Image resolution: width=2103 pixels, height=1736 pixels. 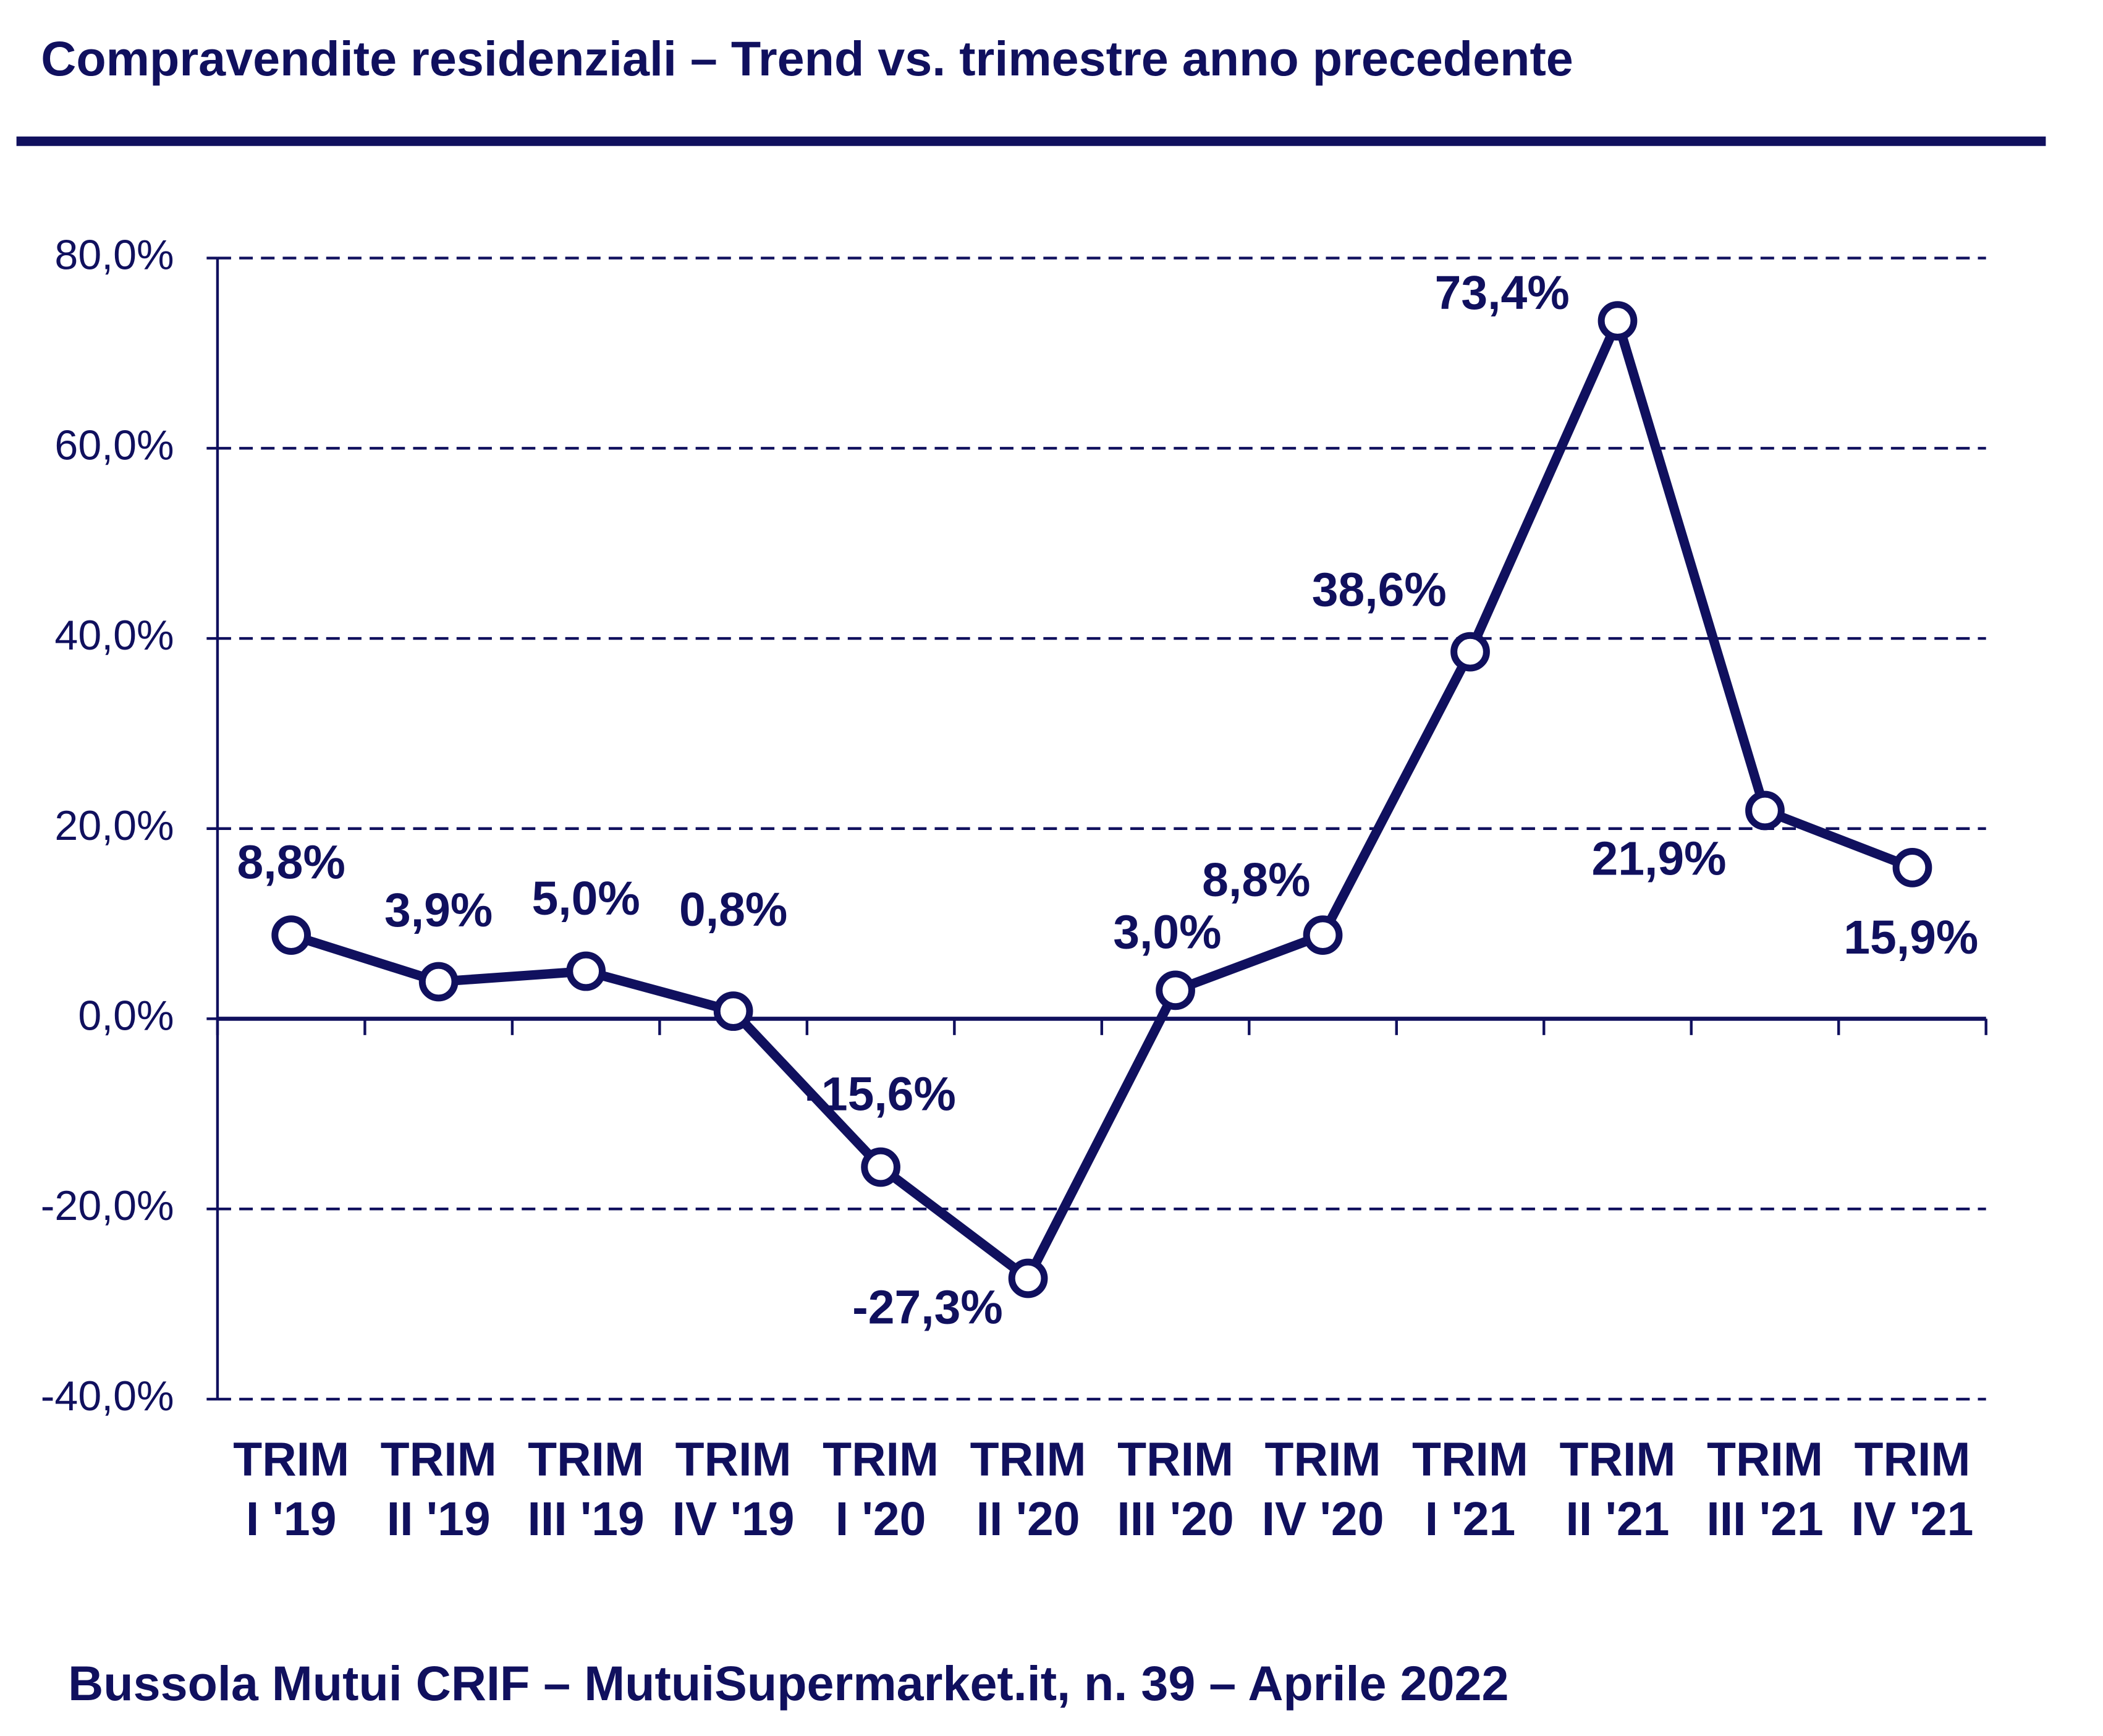 I want to click on x-tick-label: III '19, so click(x=585, y=1520).